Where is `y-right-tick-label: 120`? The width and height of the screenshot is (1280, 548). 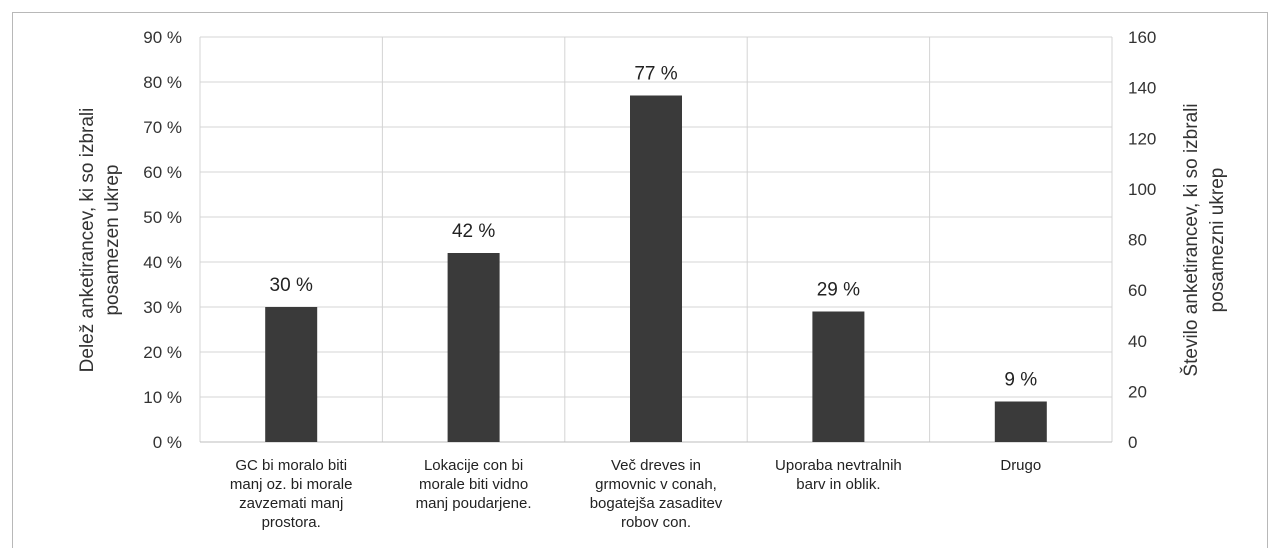 y-right-tick-label: 120 is located at coordinates (1142, 138).